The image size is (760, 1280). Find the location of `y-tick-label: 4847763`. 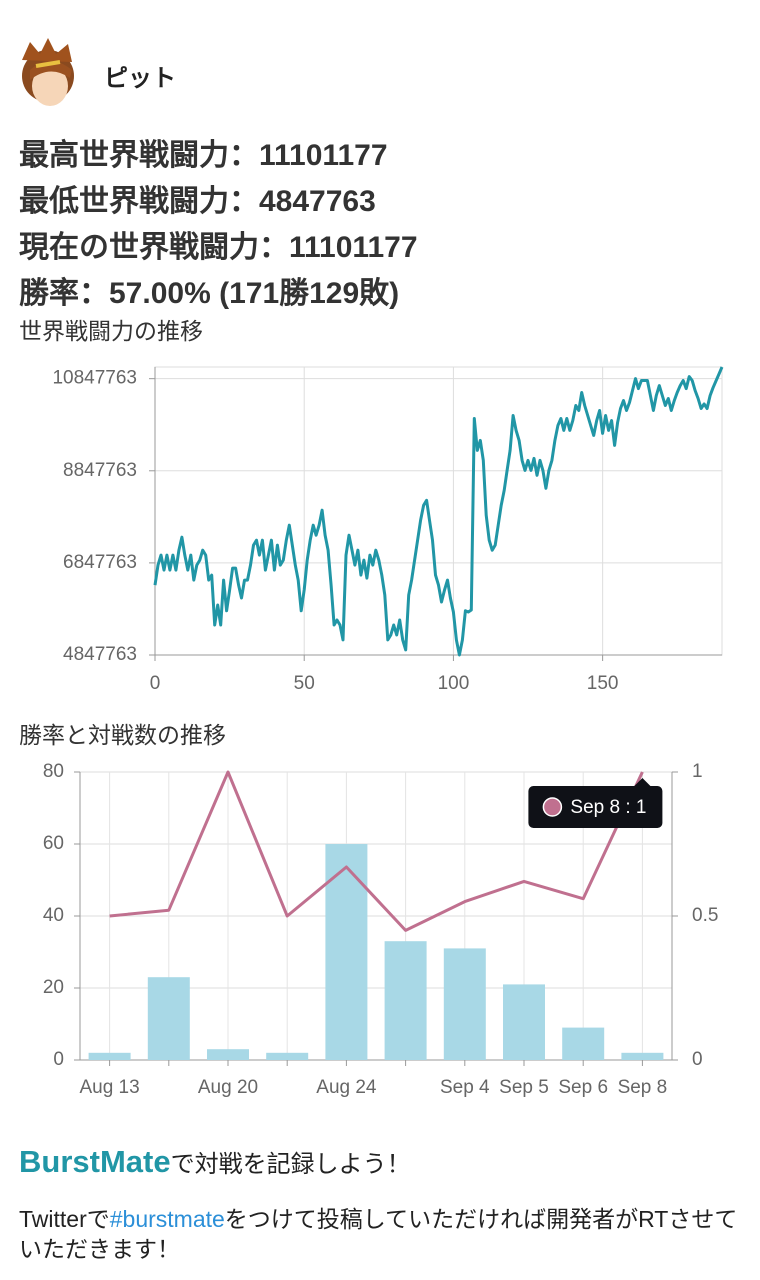

y-tick-label: 4847763 is located at coordinates (100, 654).